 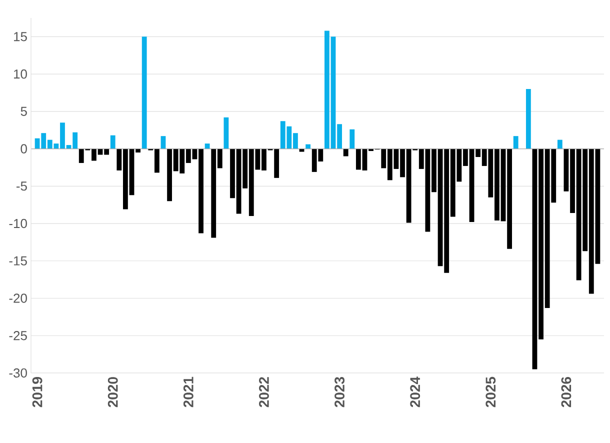 What do you see at coordinates (23, 149) in the screenshot?
I see `y-tick-label: 0` at bounding box center [23, 149].